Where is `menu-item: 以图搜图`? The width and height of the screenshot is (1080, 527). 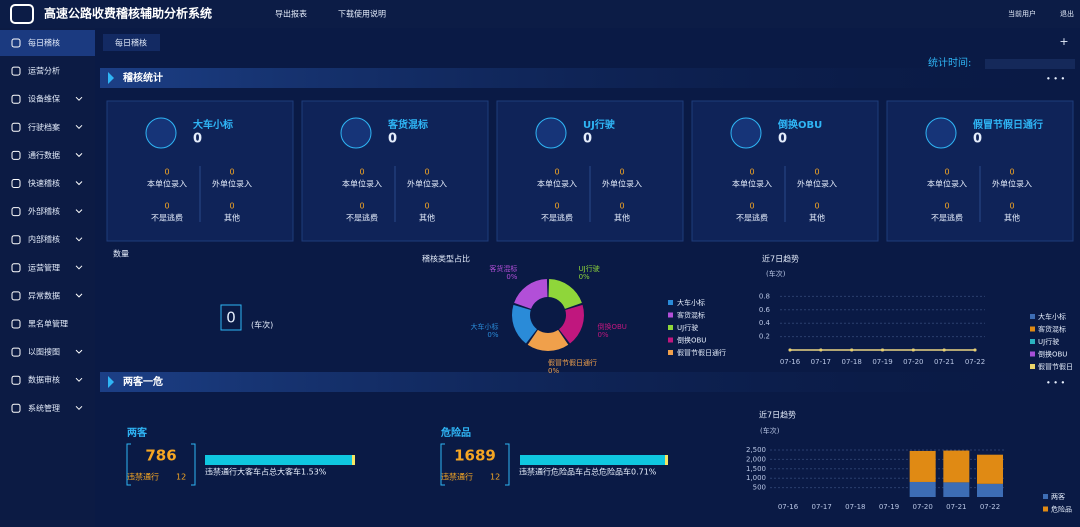
menu-item: 以图搜图 is located at coordinates (44, 352).